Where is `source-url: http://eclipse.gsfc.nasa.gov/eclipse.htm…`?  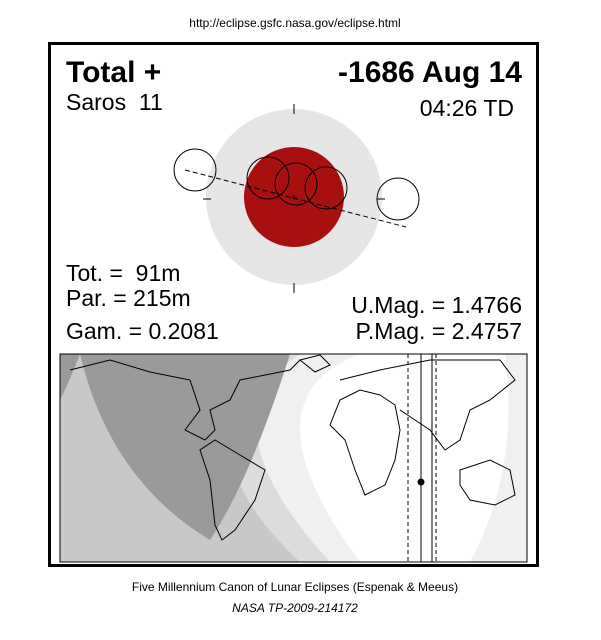
source-url: http://eclipse.gsfc.nasa.gov/eclipse.htm… is located at coordinates (294, 23).